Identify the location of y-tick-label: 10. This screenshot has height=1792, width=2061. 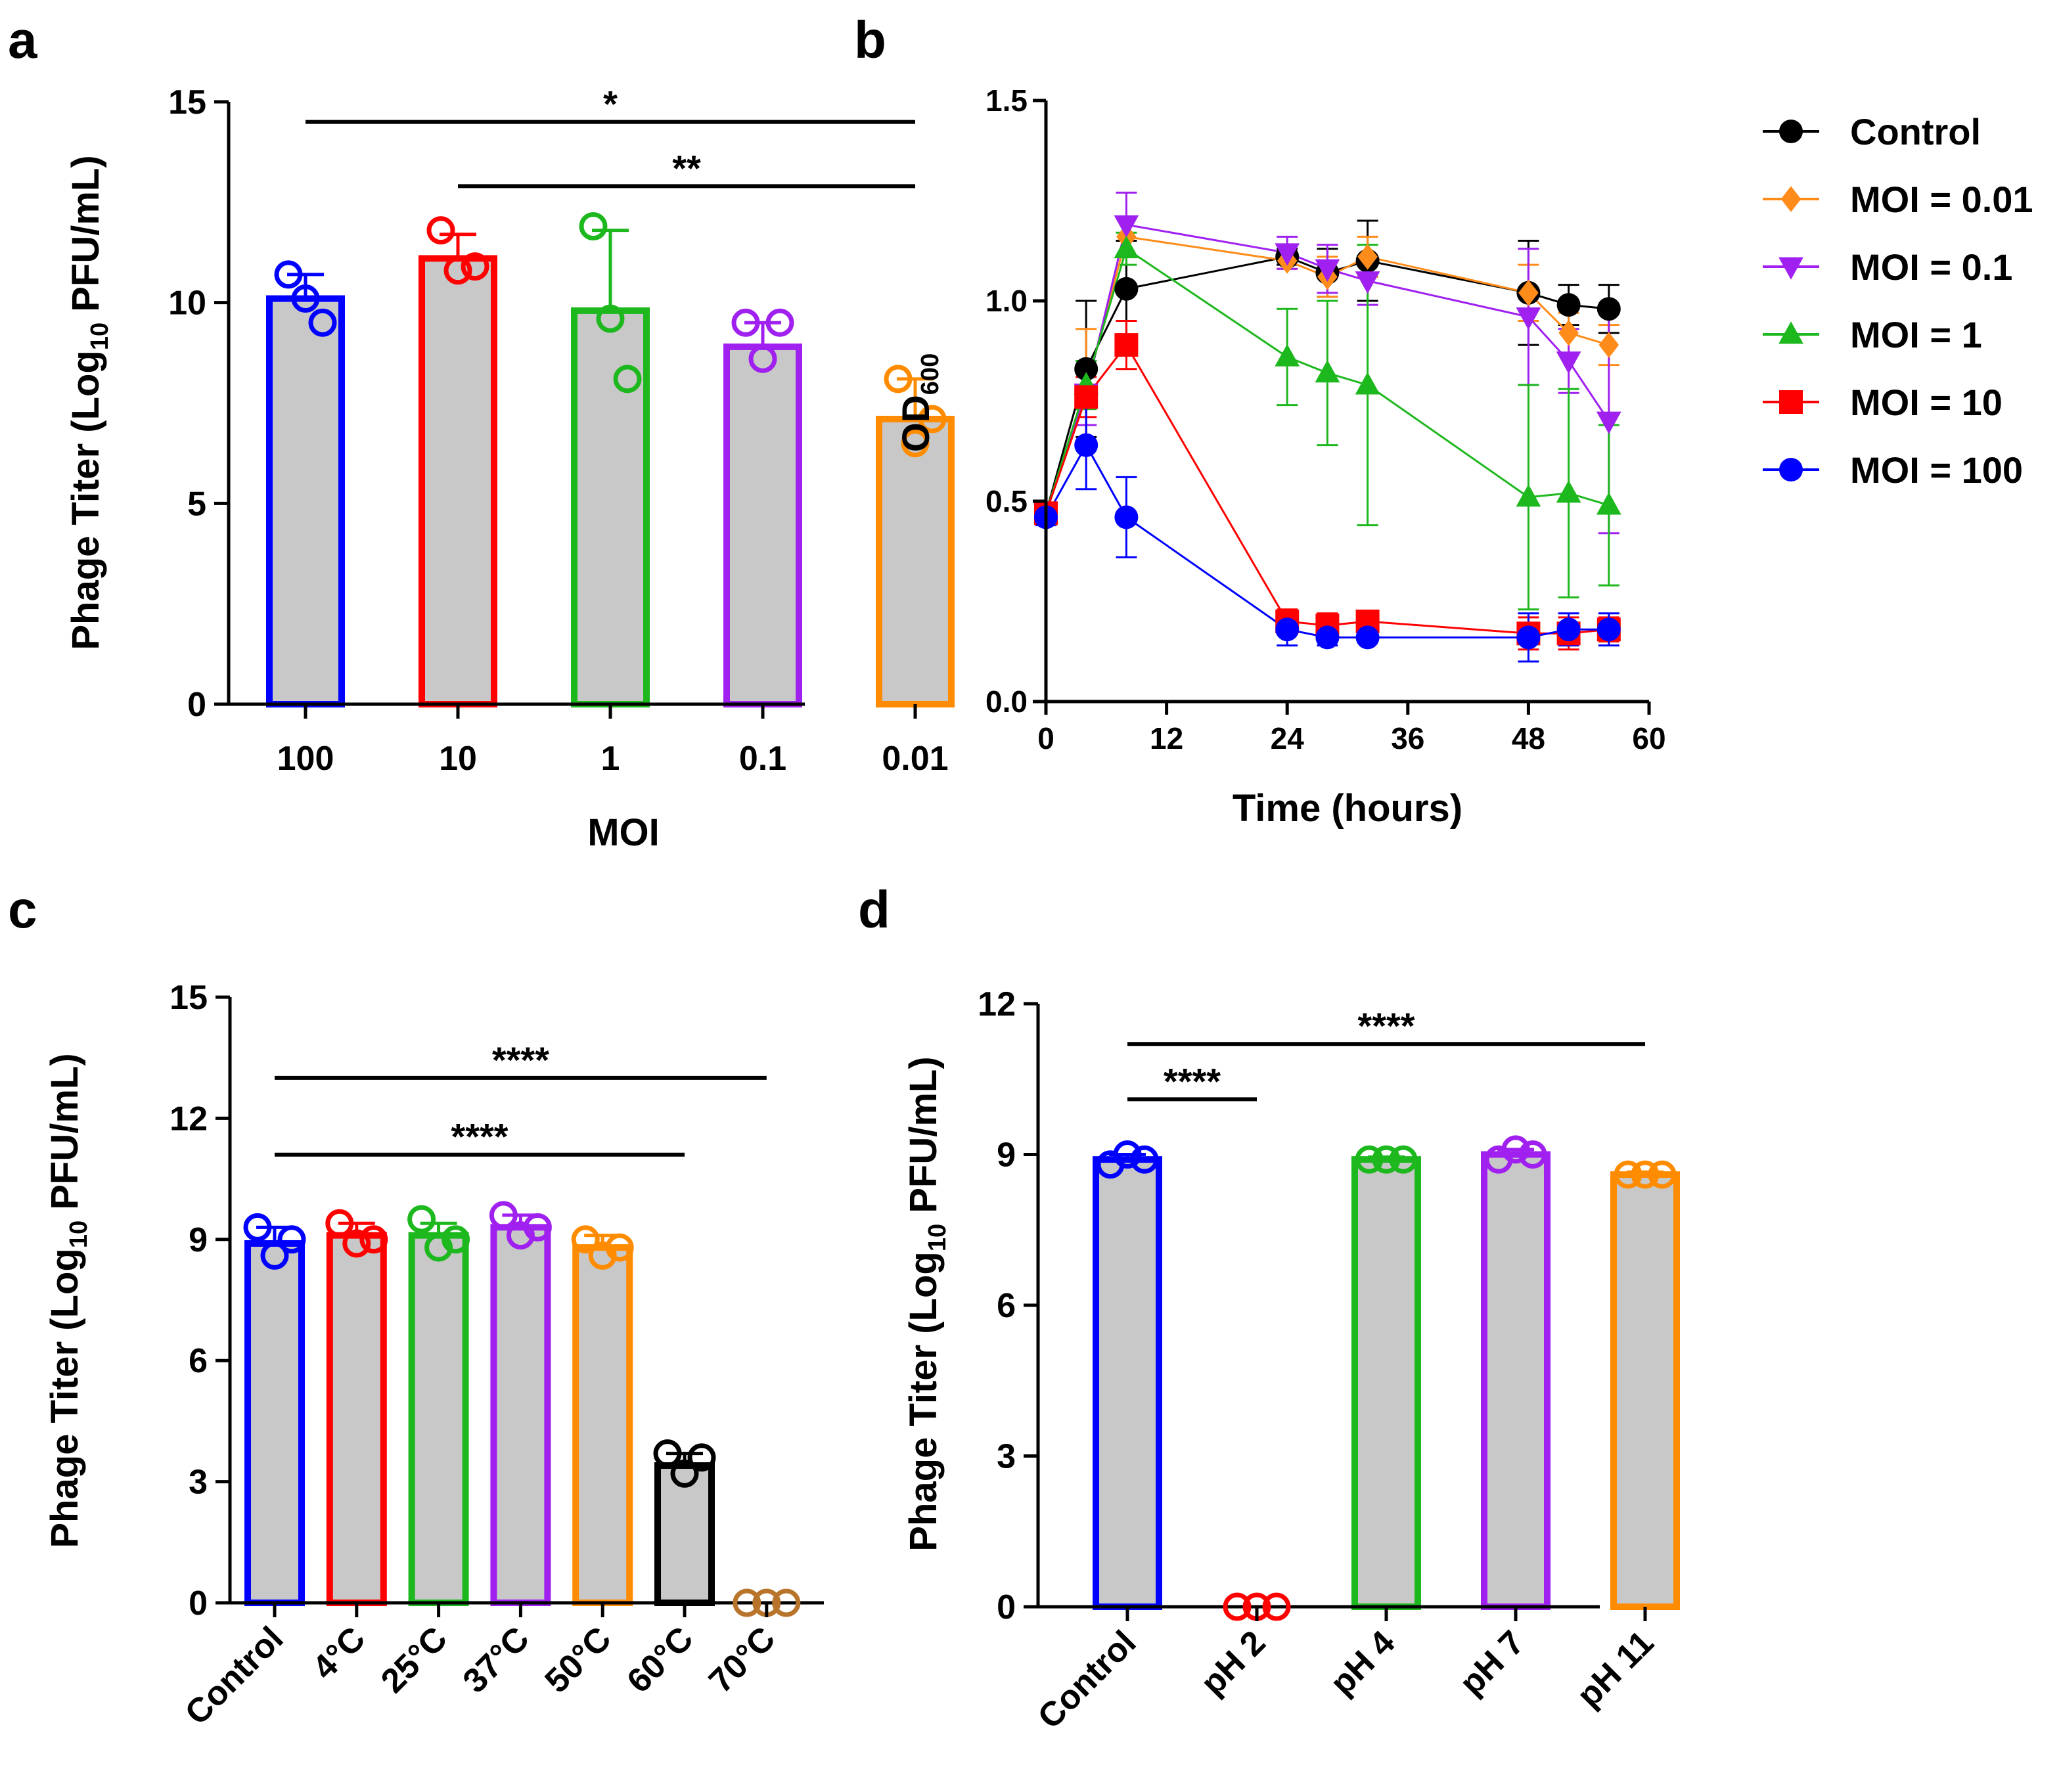
(187, 303).